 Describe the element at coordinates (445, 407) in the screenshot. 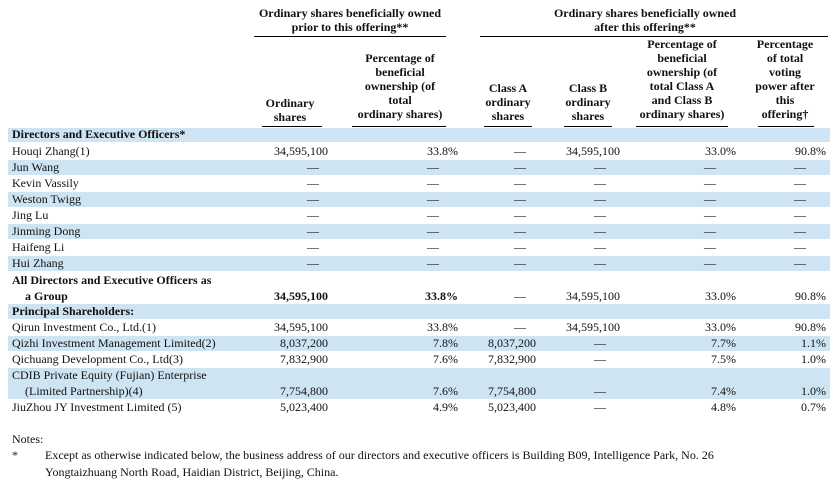

I see `cell-pct-prior: 4.9%` at that location.